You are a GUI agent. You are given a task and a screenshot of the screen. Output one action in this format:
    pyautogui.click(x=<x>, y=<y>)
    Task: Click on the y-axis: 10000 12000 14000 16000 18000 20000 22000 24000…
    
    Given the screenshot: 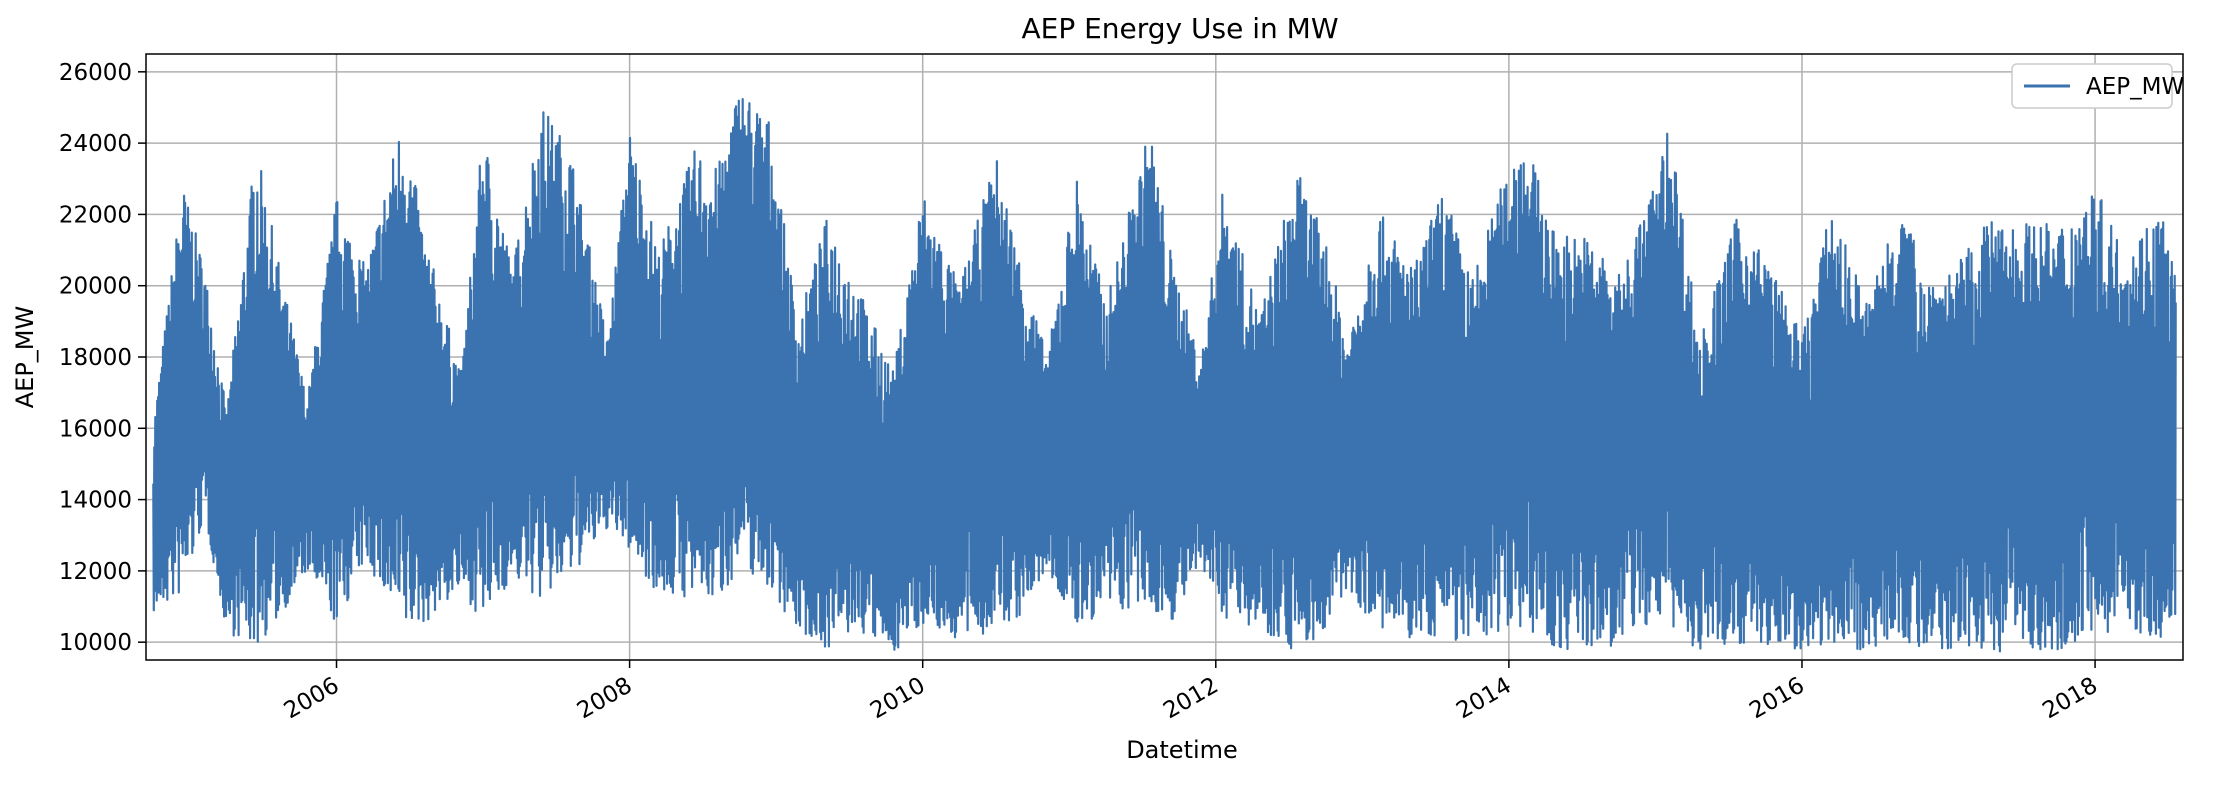 What is the action you would take?
    pyautogui.click(x=102, y=358)
    